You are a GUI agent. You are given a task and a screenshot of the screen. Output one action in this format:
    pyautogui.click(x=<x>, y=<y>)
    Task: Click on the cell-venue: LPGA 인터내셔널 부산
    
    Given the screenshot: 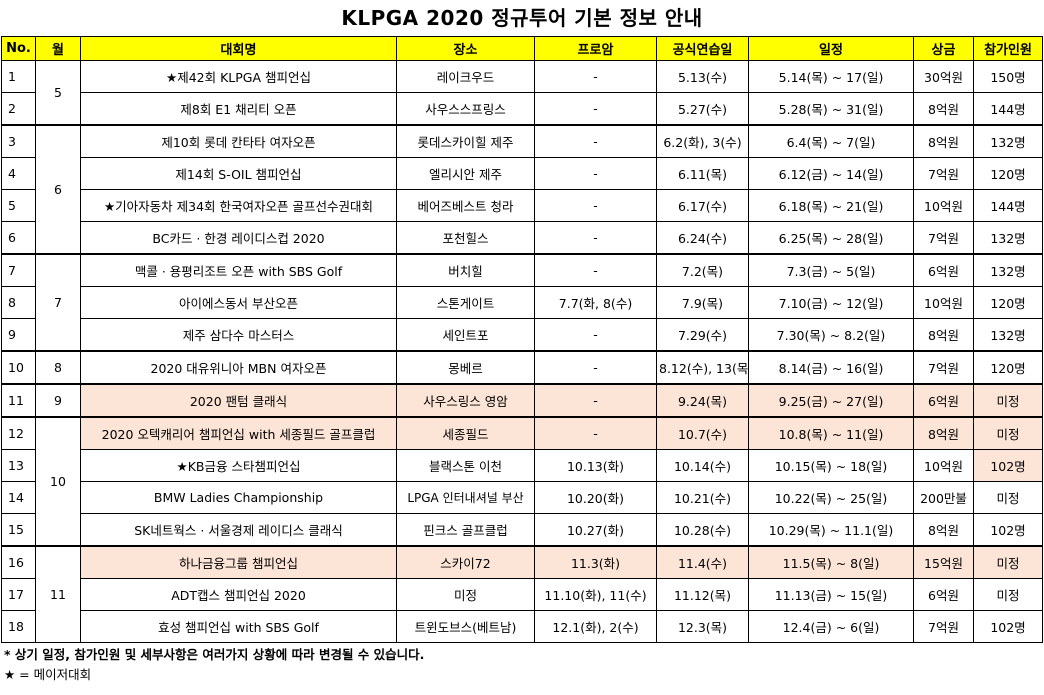 What is the action you would take?
    pyautogui.click(x=465, y=497)
    